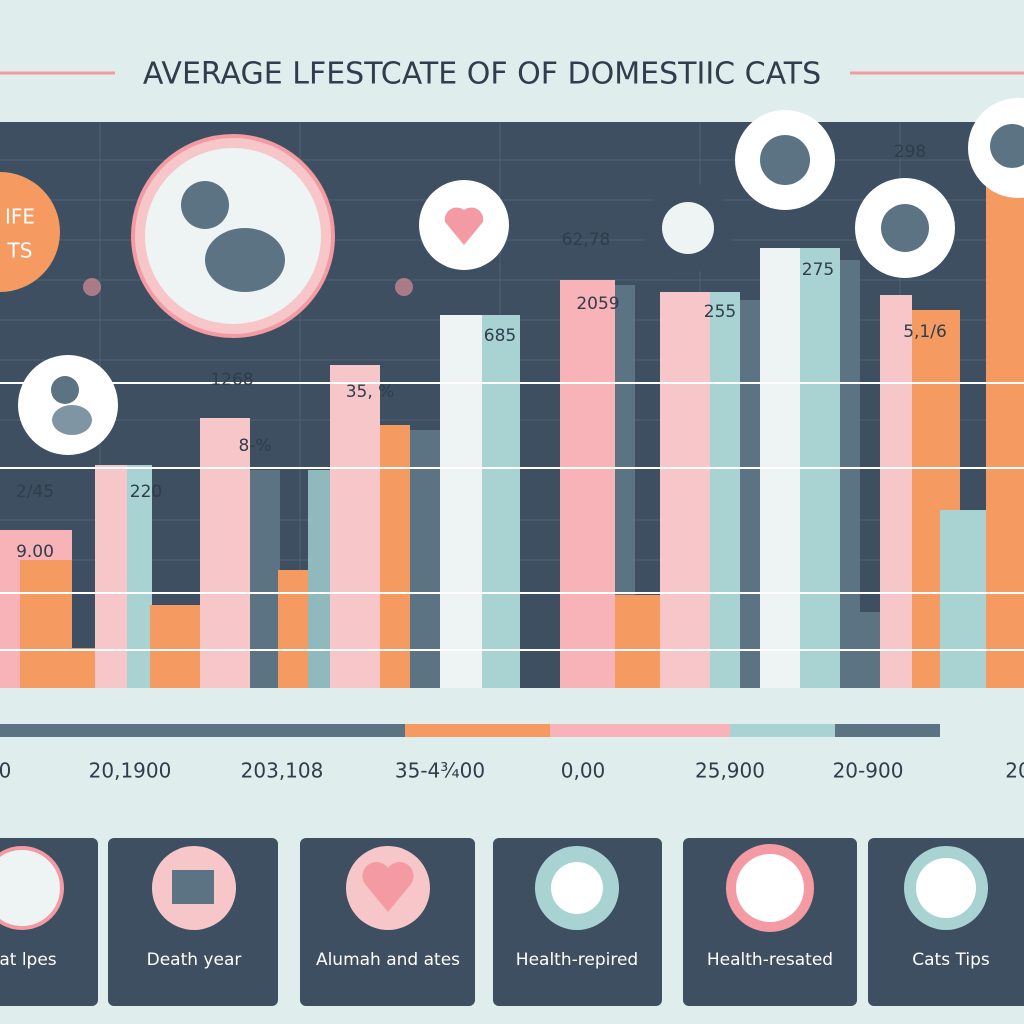  I want to click on badge-text: IFE, so click(20, 217).